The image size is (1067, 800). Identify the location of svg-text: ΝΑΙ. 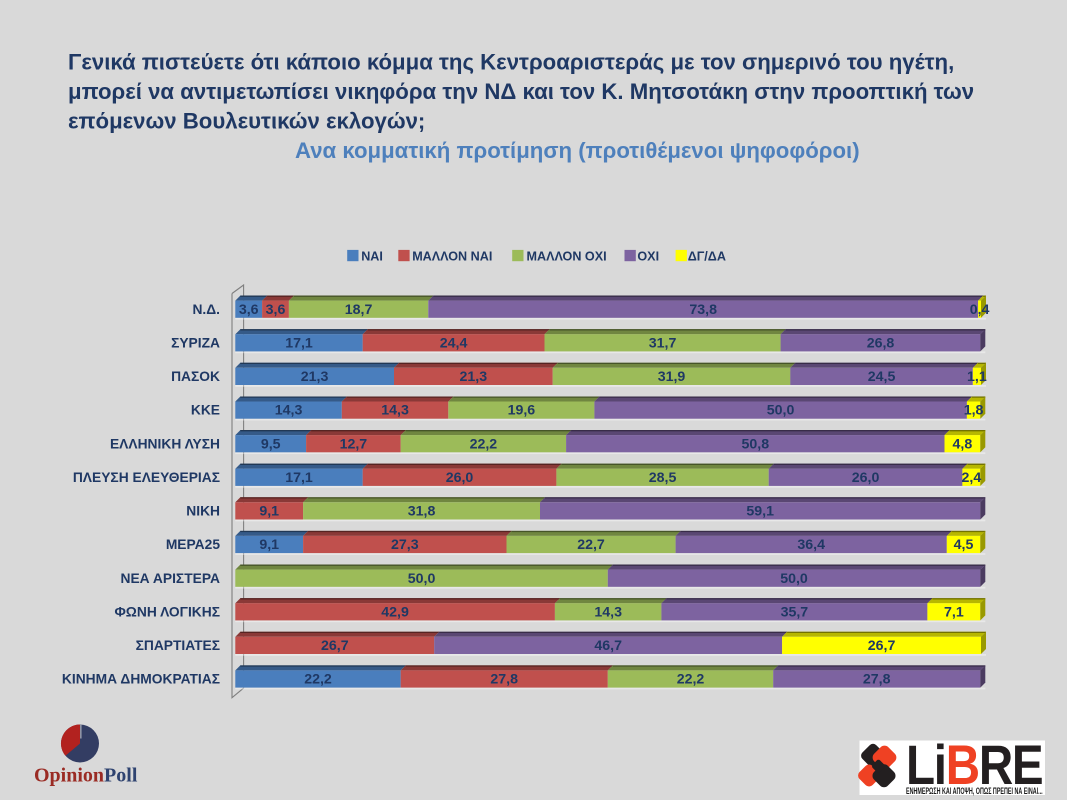
(372, 256).